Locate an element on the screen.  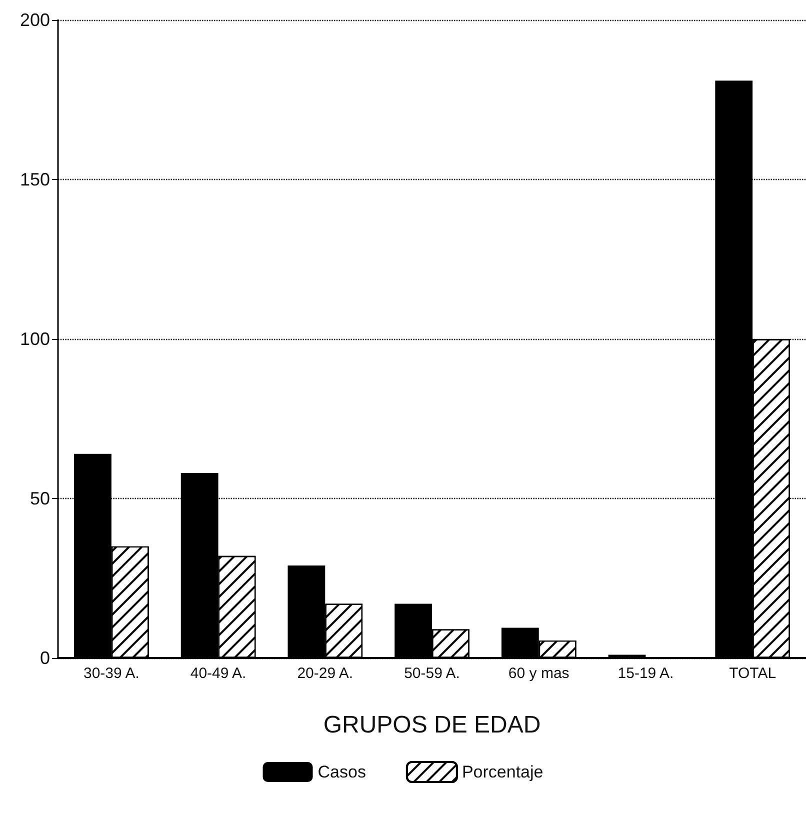
x-tick-label: 40-49 A. is located at coordinates (218, 673).